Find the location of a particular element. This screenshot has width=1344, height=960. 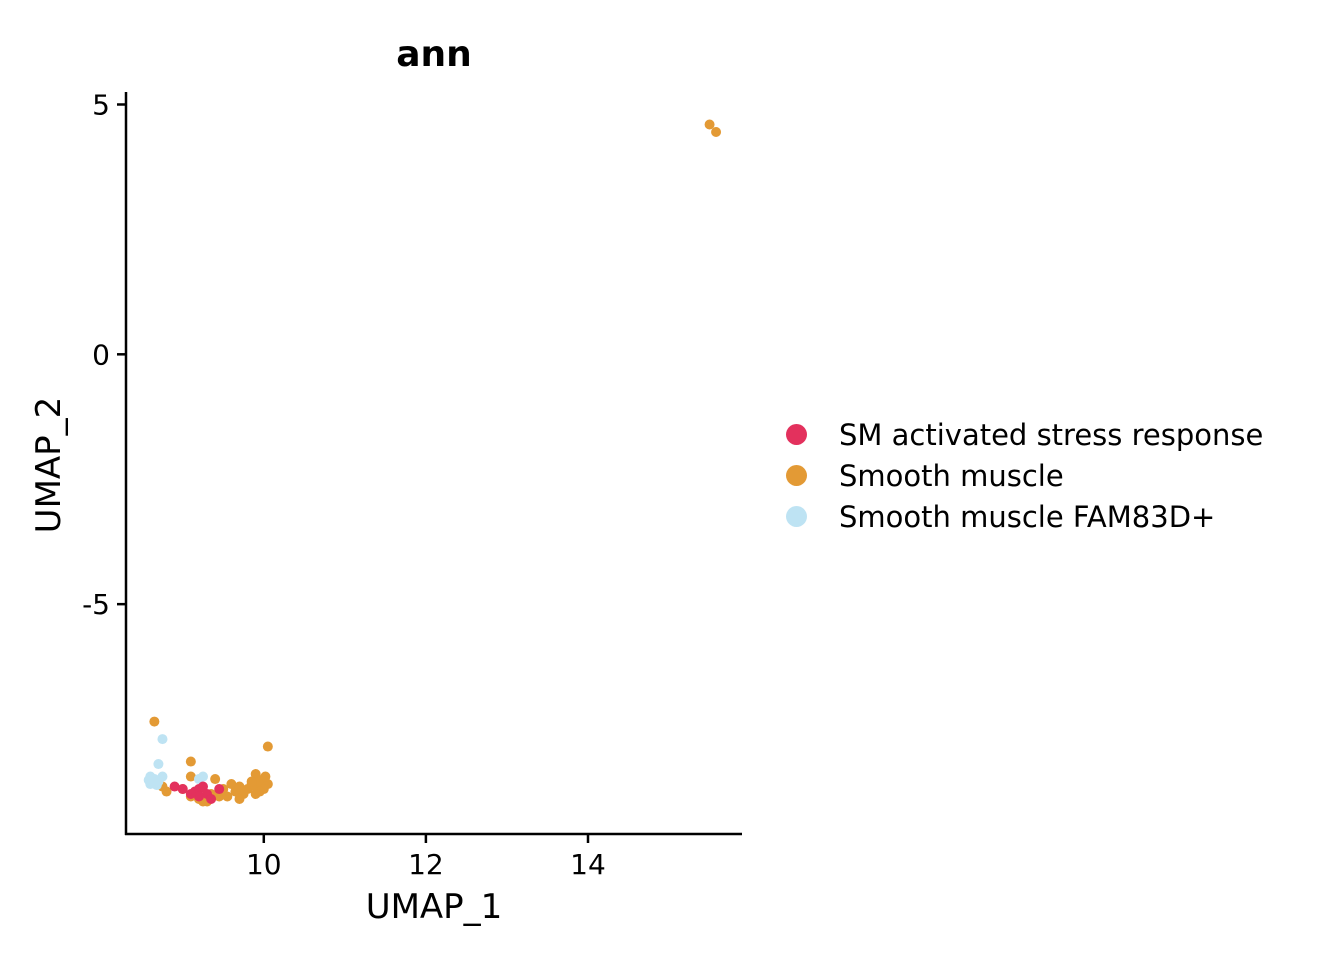

x-tick-label: 14 is located at coordinates (588, 864).